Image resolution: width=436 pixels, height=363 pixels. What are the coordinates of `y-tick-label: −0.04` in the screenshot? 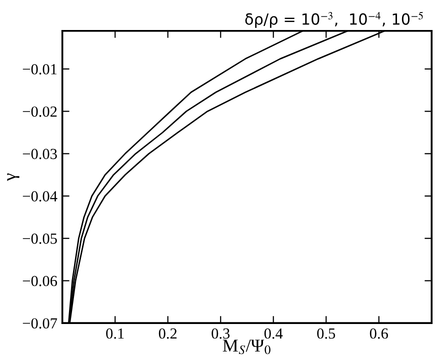 It's located at (40, 196).